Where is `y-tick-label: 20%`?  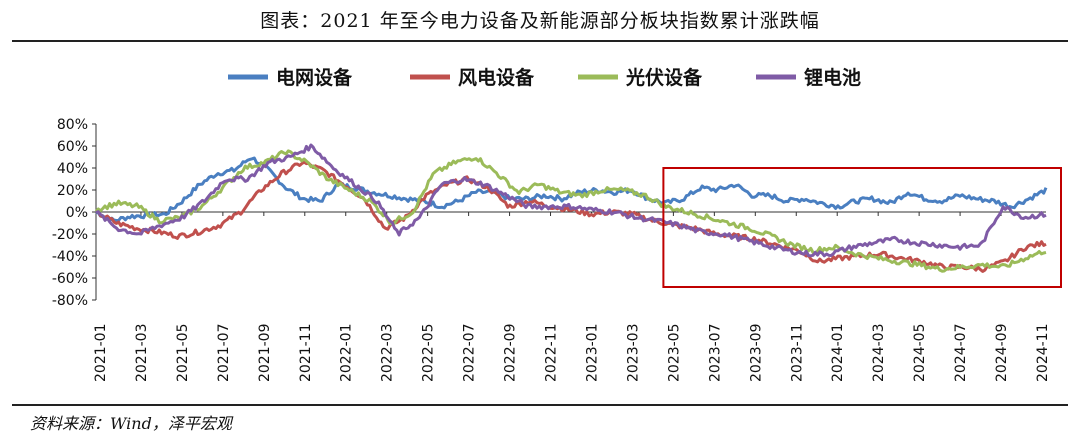 y-tick-label: 20% is located at coordinates (72, 191).